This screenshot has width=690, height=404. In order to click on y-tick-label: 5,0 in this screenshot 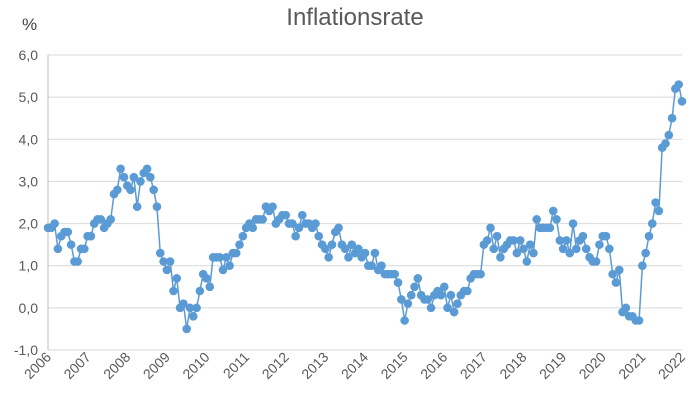, I will do `click(29, 97)`.